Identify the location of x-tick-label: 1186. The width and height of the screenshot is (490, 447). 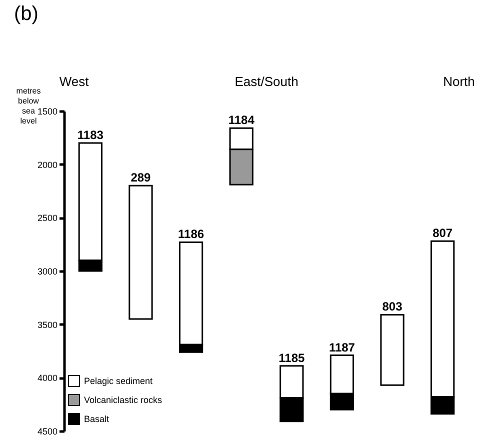
(191, 234).